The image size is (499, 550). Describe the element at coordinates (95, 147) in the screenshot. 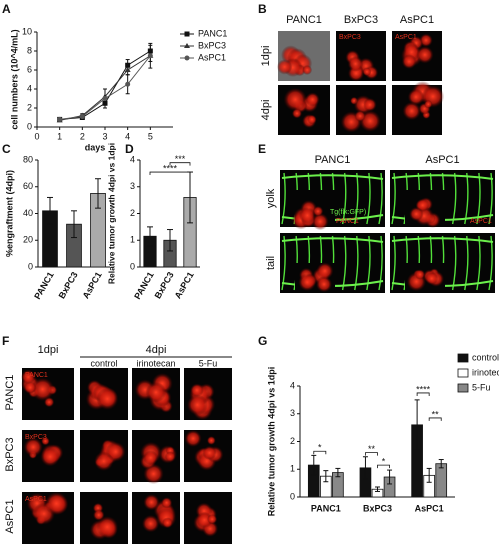

I see `x-axis-label: days` at that location.